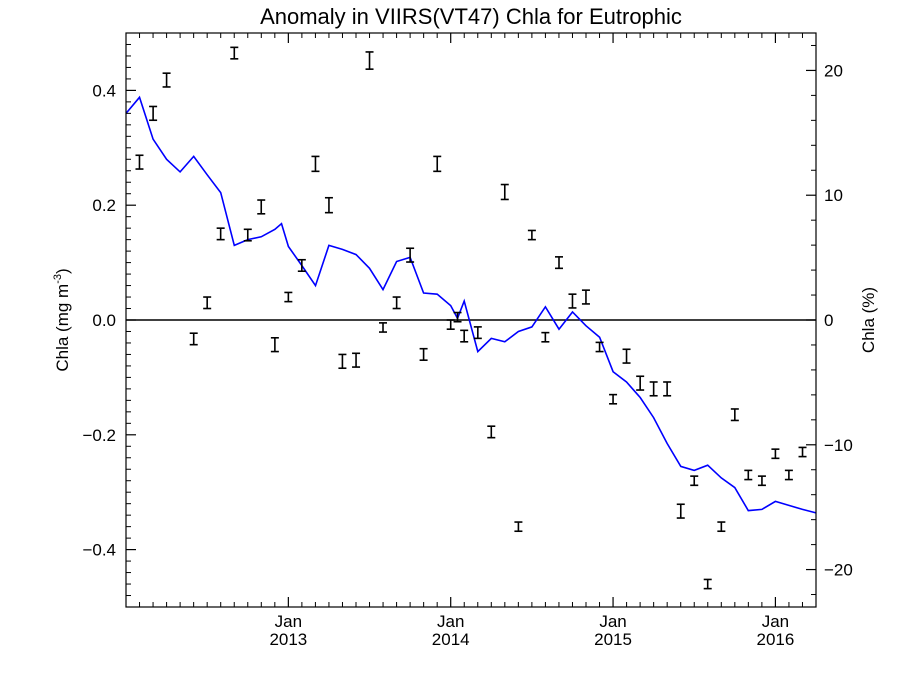 The height and width of the screenshot is (675, 900). I want to click on x-tick-month-2: Jan, so click(612, 621).